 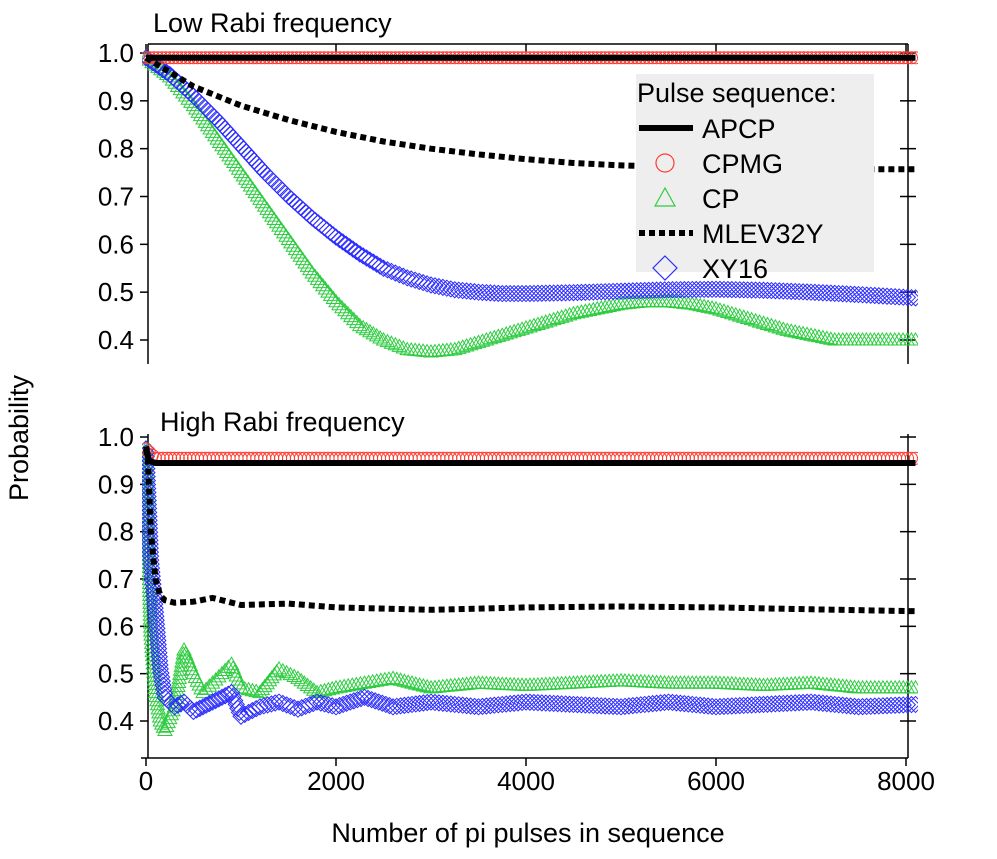 What do you see at coordinates (527, 833) in the screenshot?
I see `x-axis-label: Number of pi pulses in sequence` at bounding box center [527, 833].